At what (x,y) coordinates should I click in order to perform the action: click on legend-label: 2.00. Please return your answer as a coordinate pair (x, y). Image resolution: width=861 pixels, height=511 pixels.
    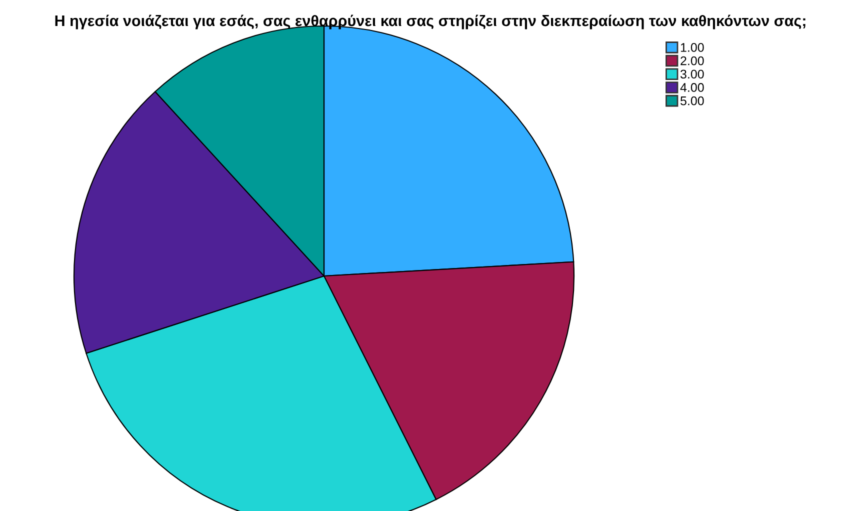
    Looking at the image, I should click on (692, 61).